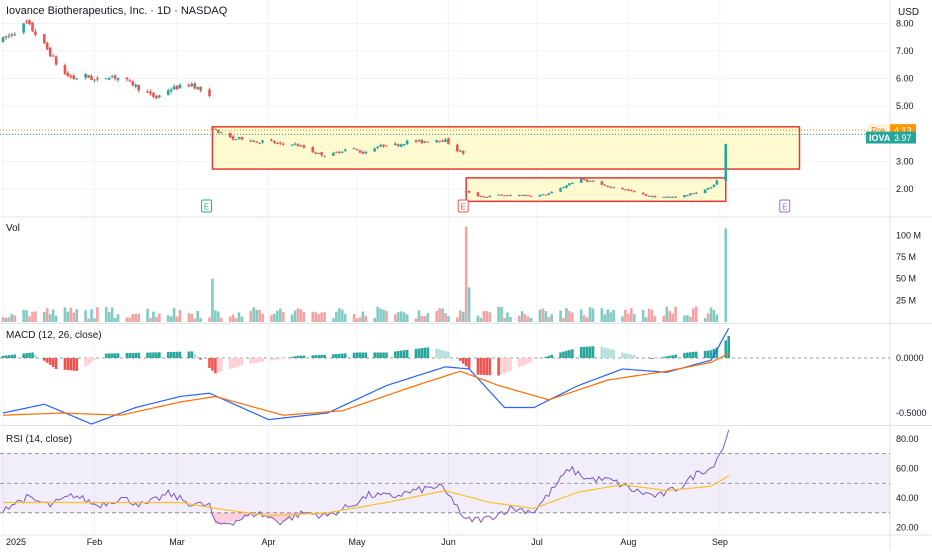  What do you see at coordinates (463, 206) in the screenshot?
I see `earnings-marker-1: E` at bounding box center [463, 206].